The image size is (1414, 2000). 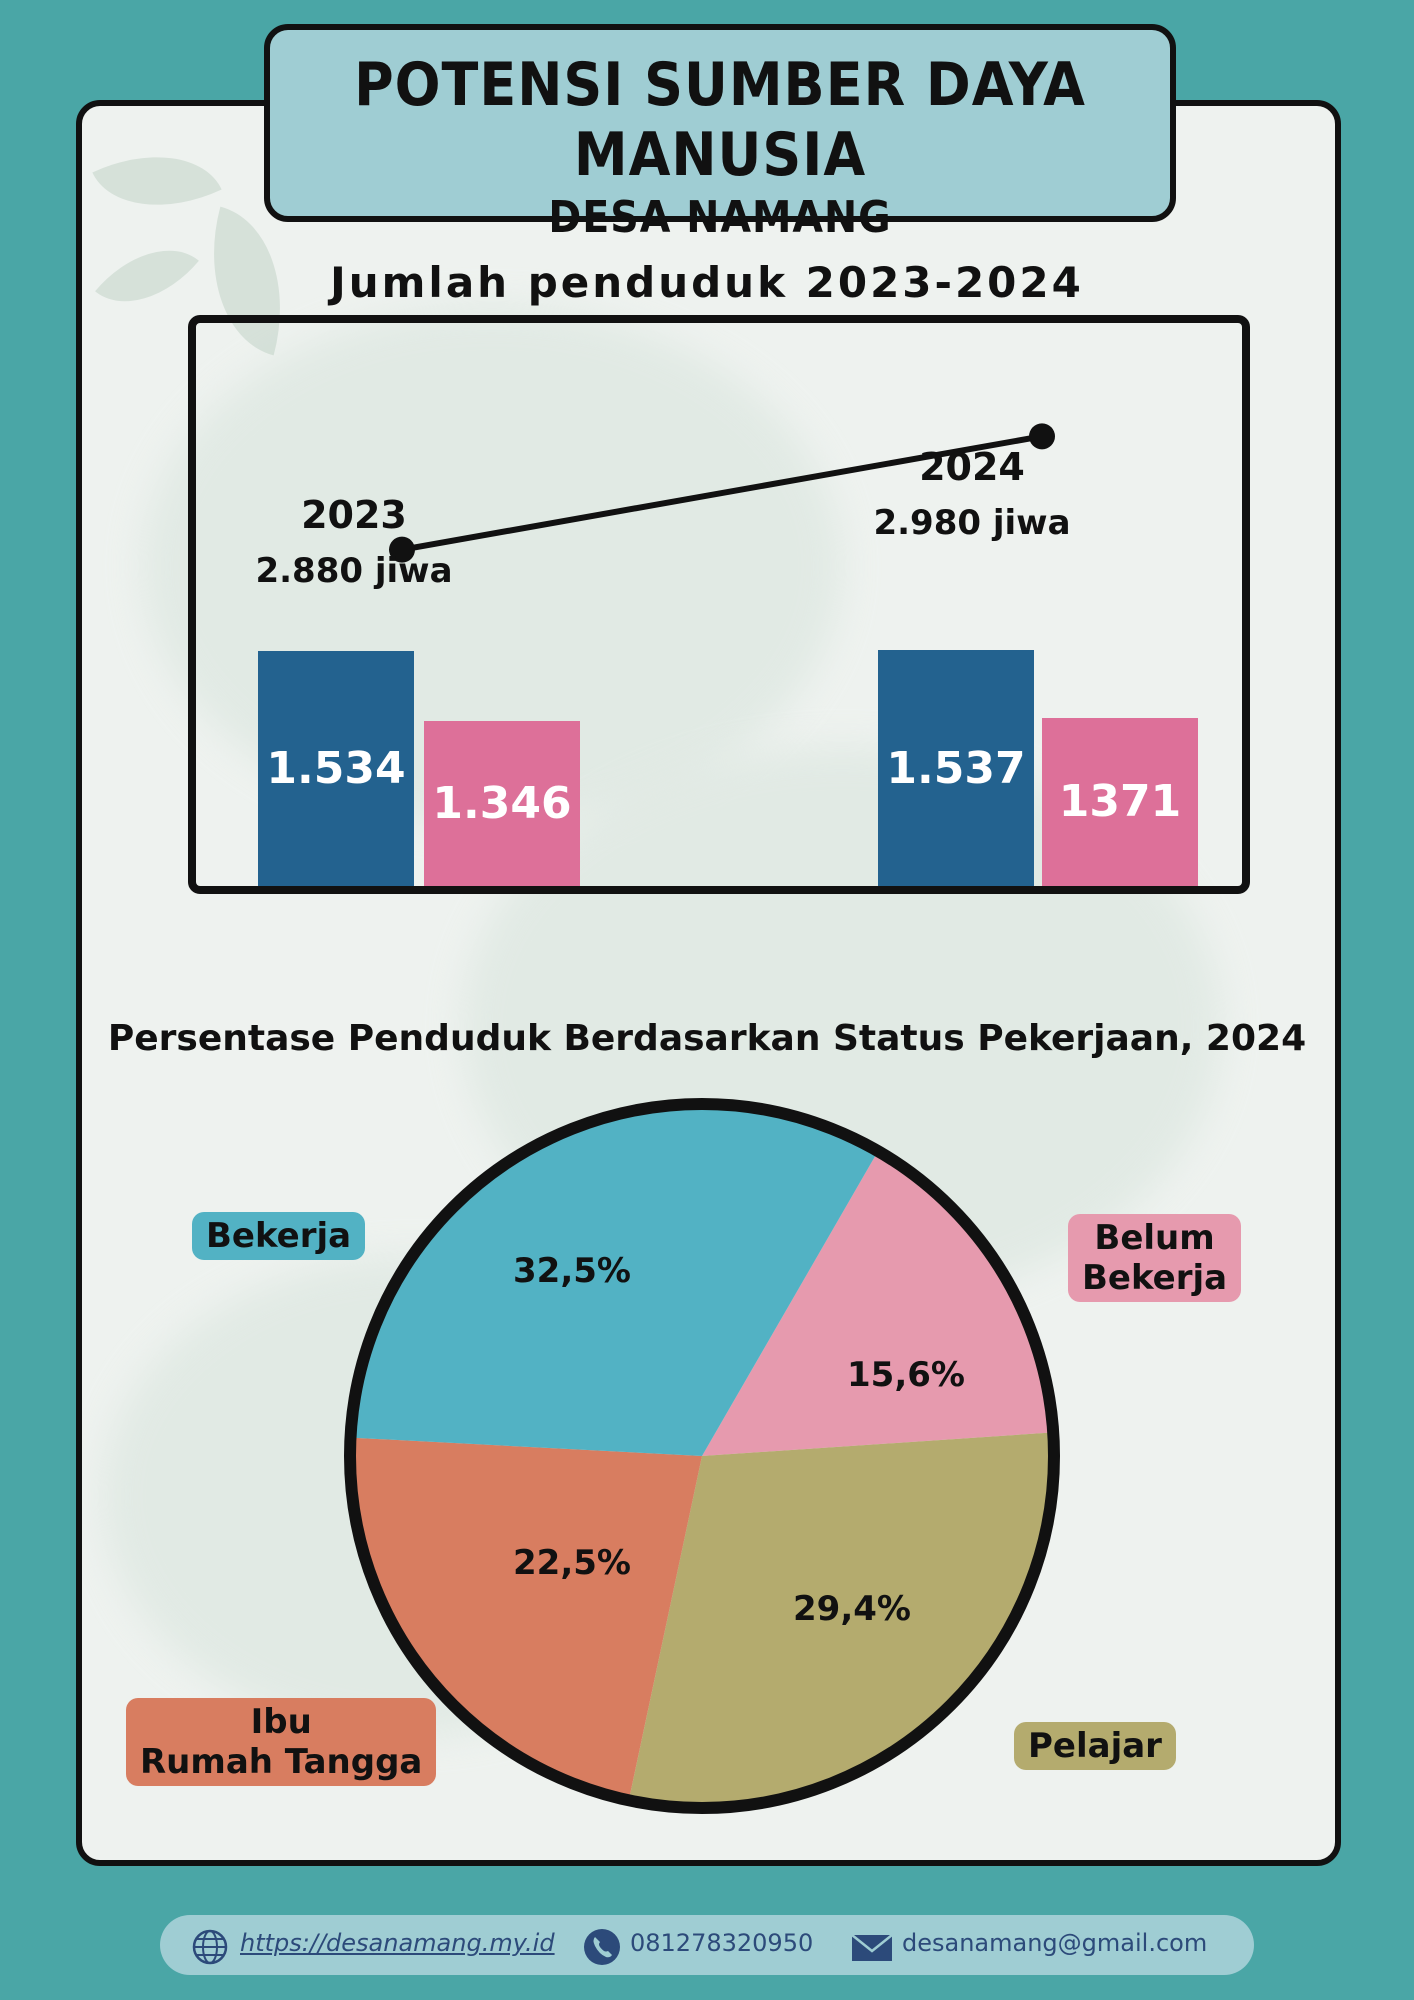 What do you see at coordinates (157, 181) in the screenshot?
I see `leaf-decoration` at bounding box center [157, 181].